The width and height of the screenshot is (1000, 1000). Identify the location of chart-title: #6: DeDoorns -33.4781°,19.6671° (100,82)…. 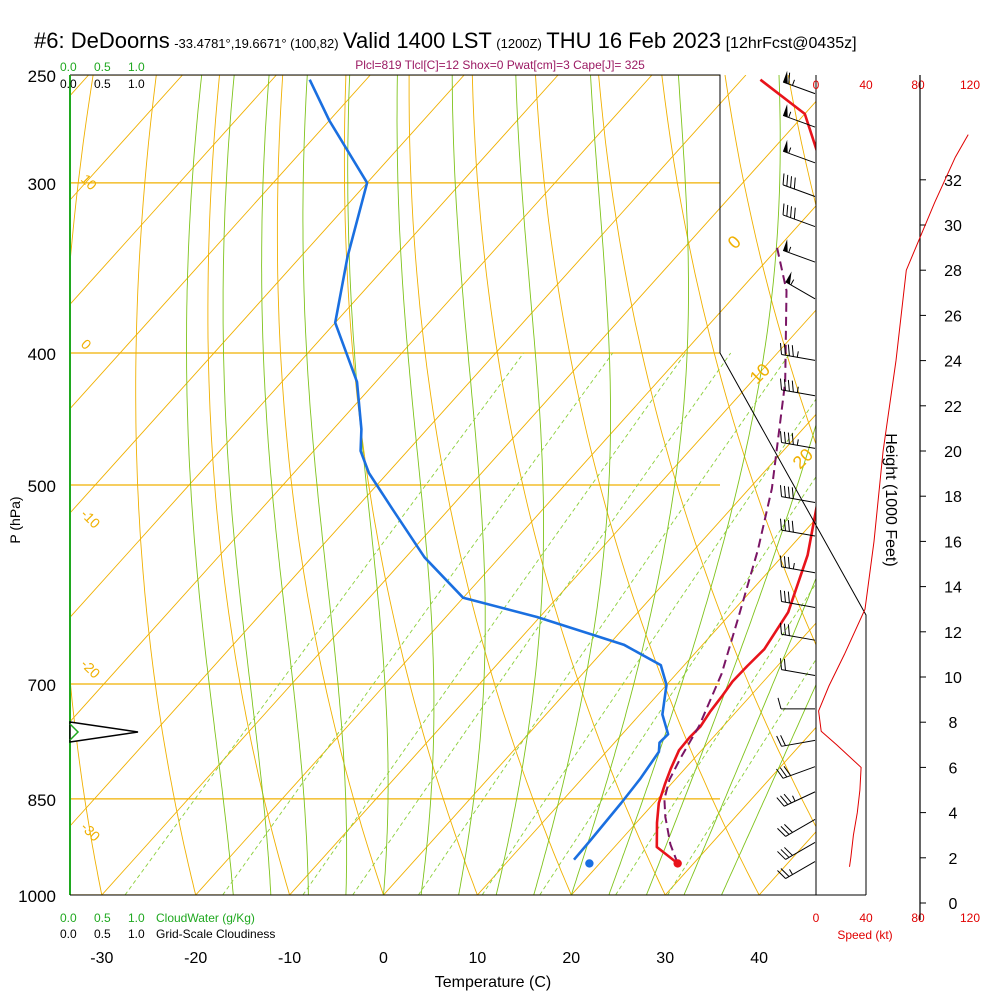
(445, 41).